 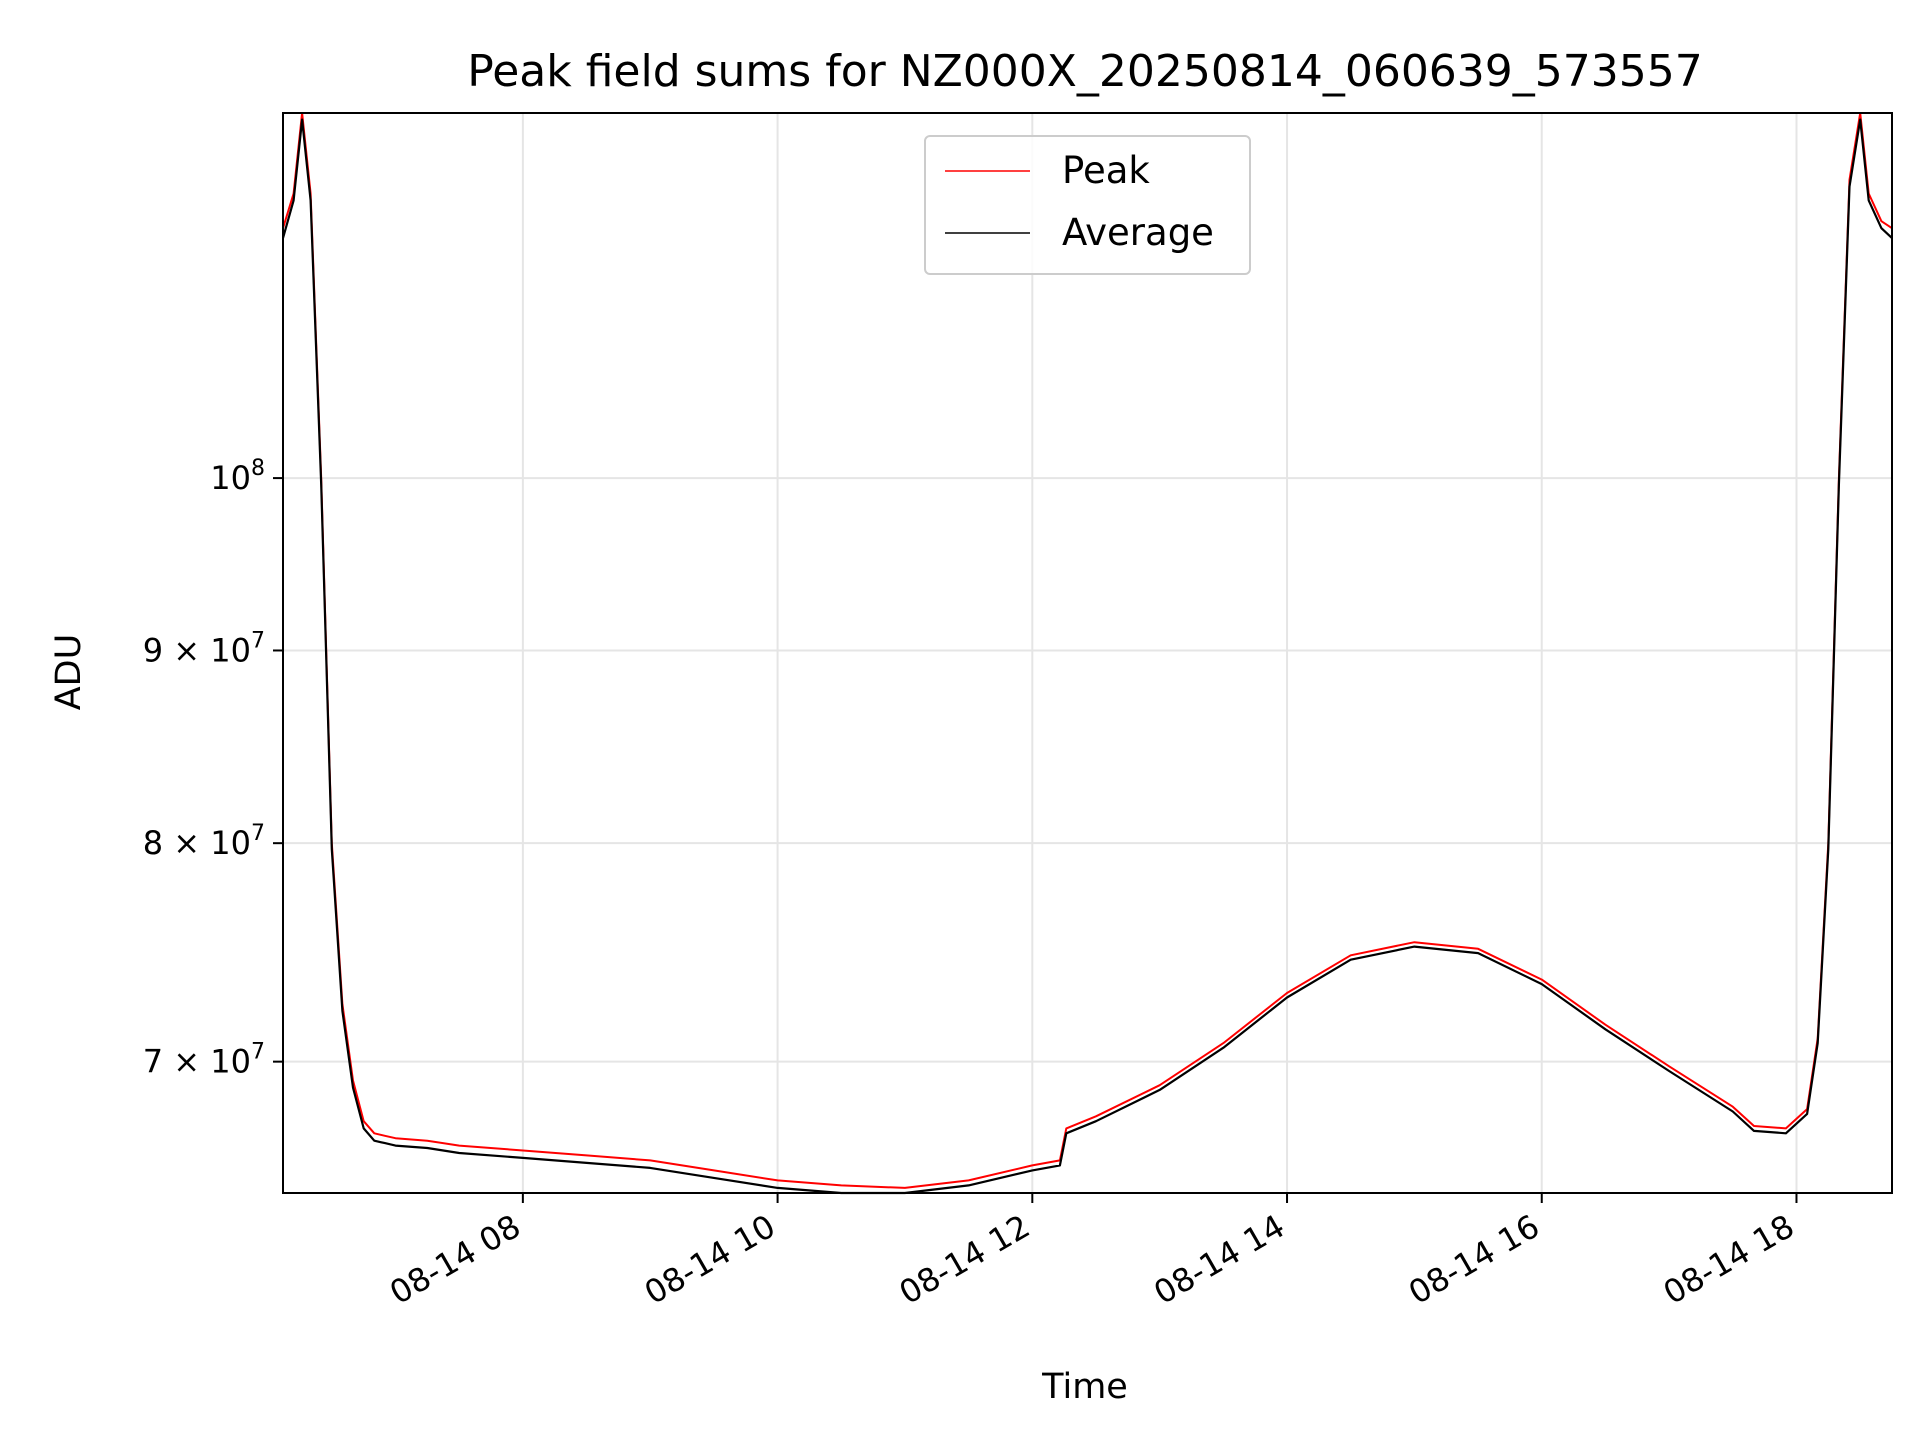 I want to click on y-tick-label: 9 × 107, so click(x=204, y=648).